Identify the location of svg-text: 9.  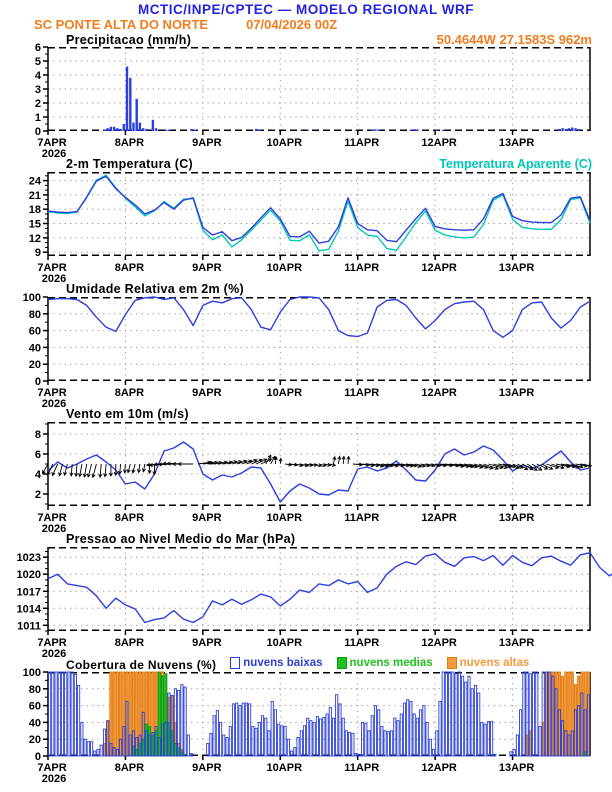
(38, 253).